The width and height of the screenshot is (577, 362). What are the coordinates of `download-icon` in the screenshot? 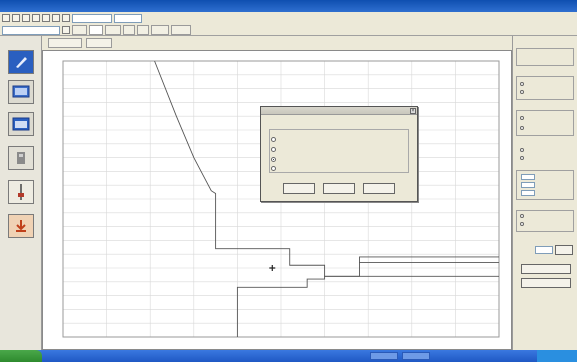 It's located at (21, 226).